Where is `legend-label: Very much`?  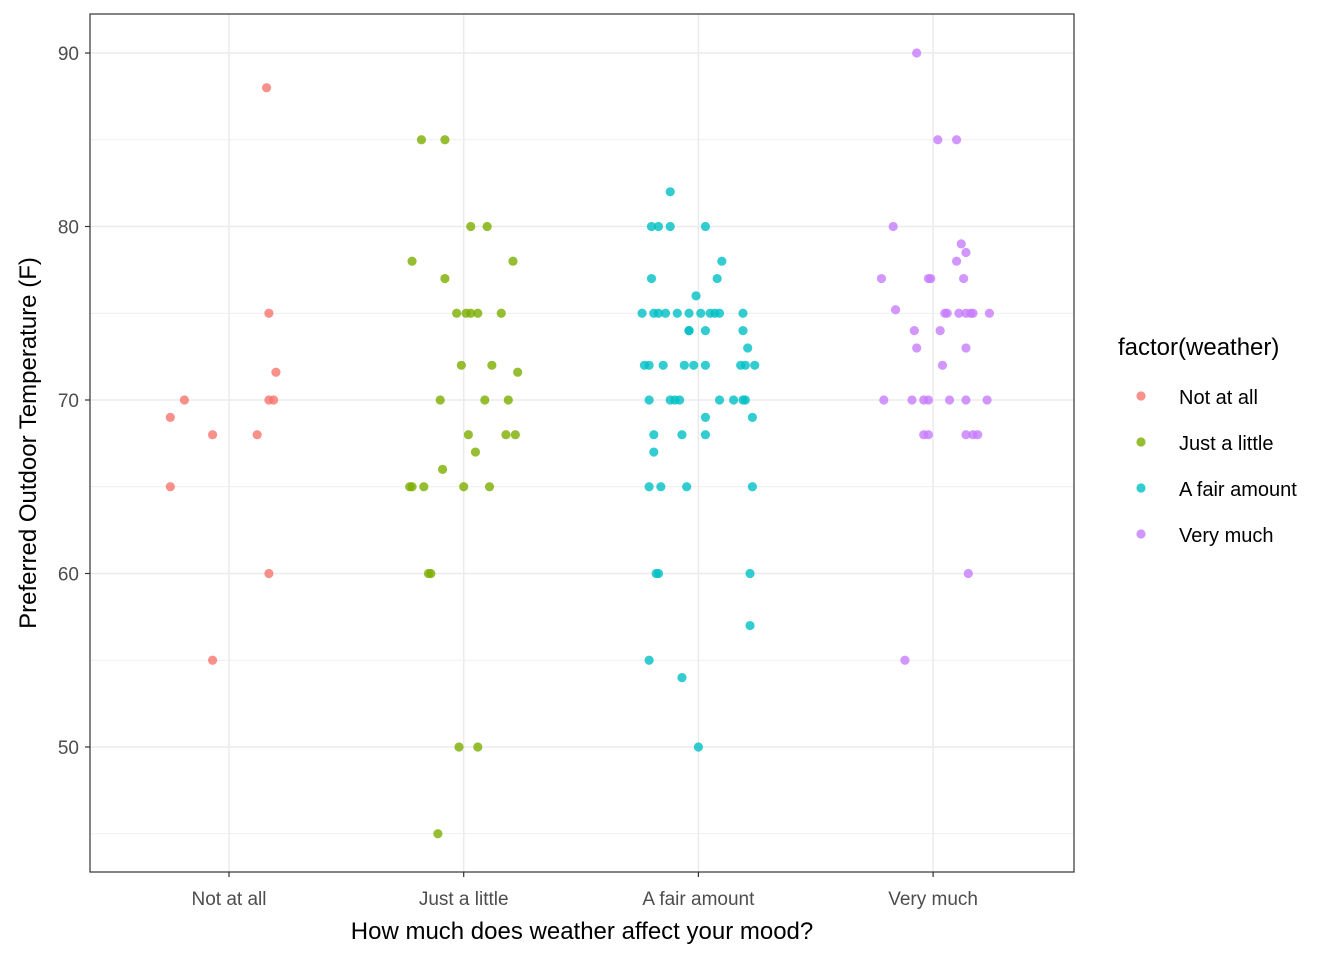 legend-label: Very much is located at coordinates (1226, 536).